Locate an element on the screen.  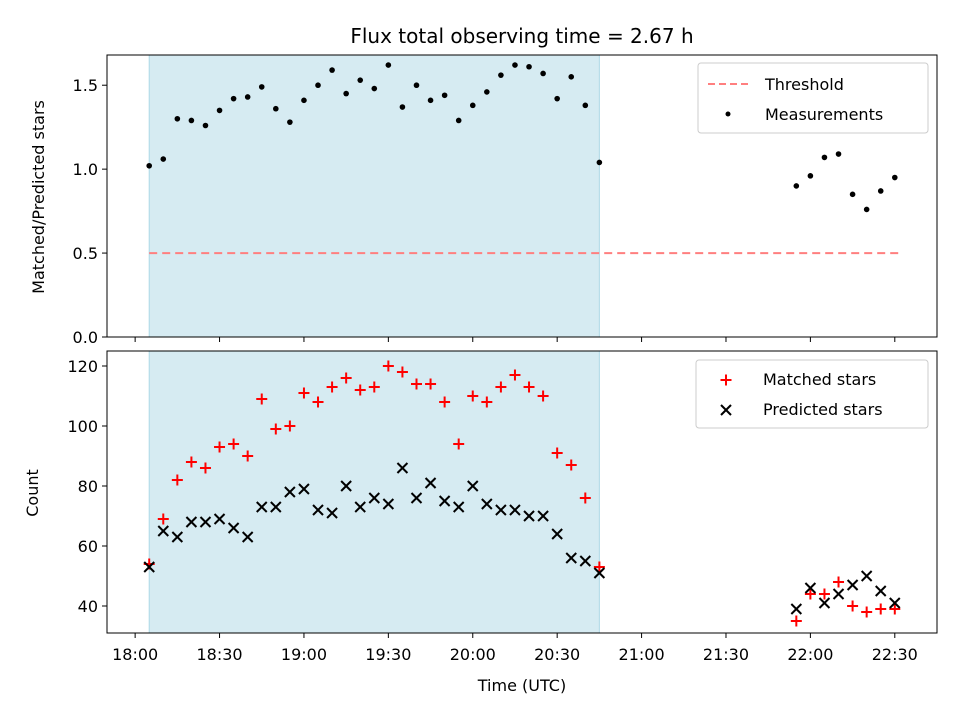
bottom-x-tick-label: 18:00 is located at coordinates (135, 654).